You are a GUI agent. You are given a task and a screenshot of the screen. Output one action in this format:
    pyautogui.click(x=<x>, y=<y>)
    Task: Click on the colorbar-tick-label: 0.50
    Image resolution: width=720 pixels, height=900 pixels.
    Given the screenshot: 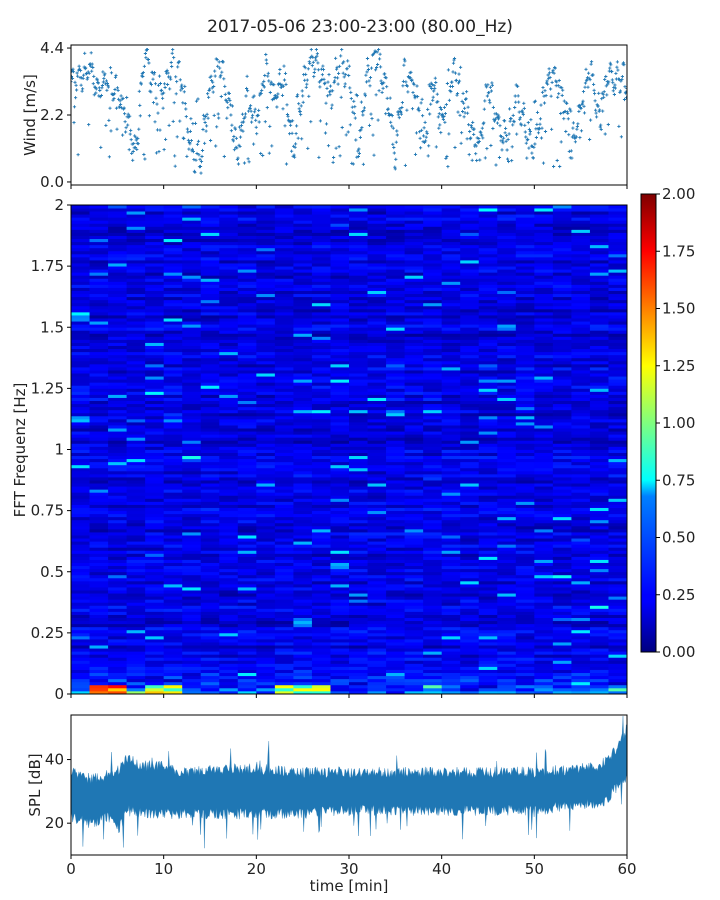 What is the action you would take?
    pyautogui.click(x=678, y=538)
    